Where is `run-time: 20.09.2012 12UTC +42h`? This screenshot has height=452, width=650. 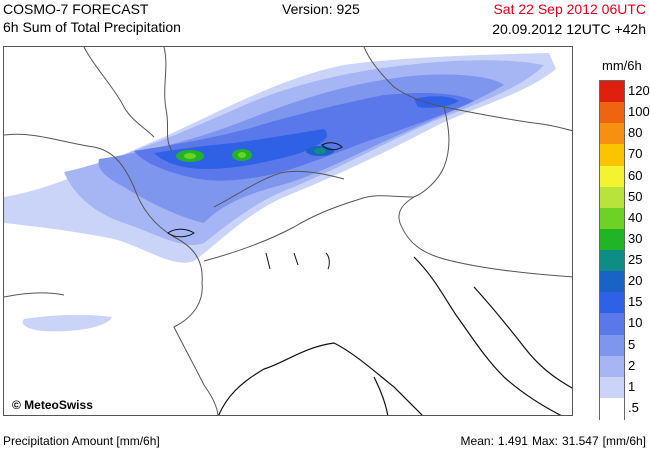 run-time: 20.09.2012 12UTC +42h is located at coordinates (569, 29).